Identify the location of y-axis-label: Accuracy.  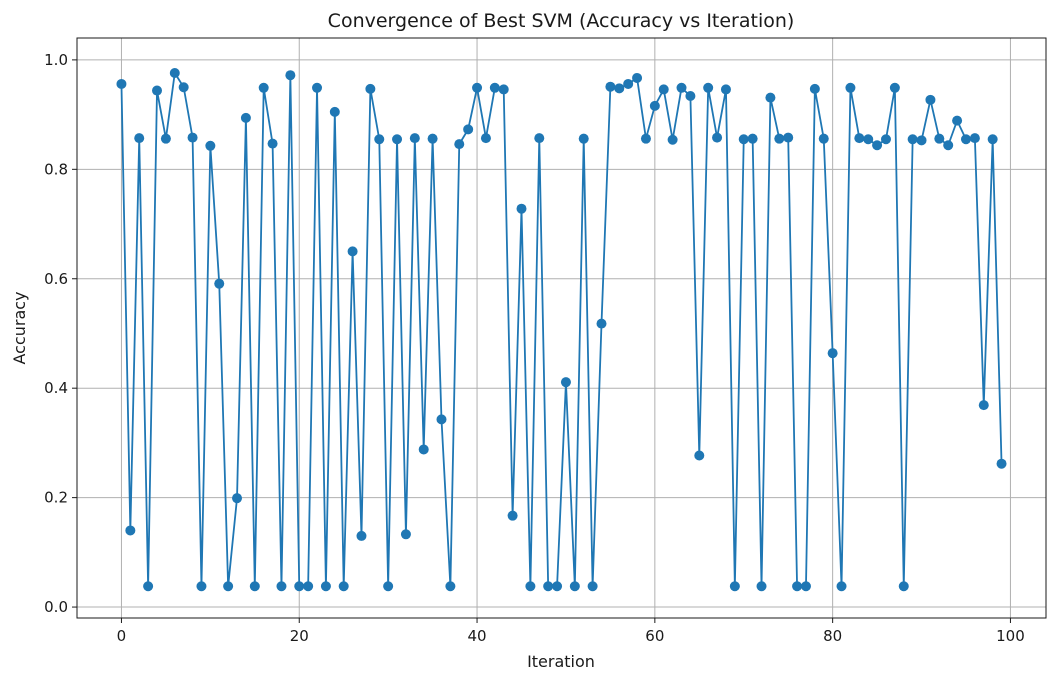
(19, 327).